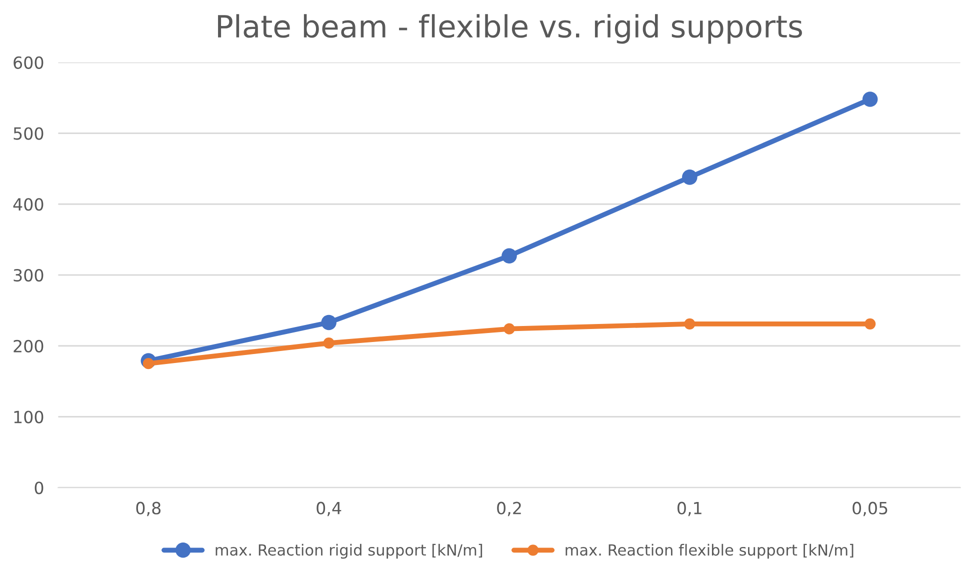  What do you see at coordinates (870, 509) in the screenshot?
I see `x-tick-label: 0,05` at bounding box center [870, 509].